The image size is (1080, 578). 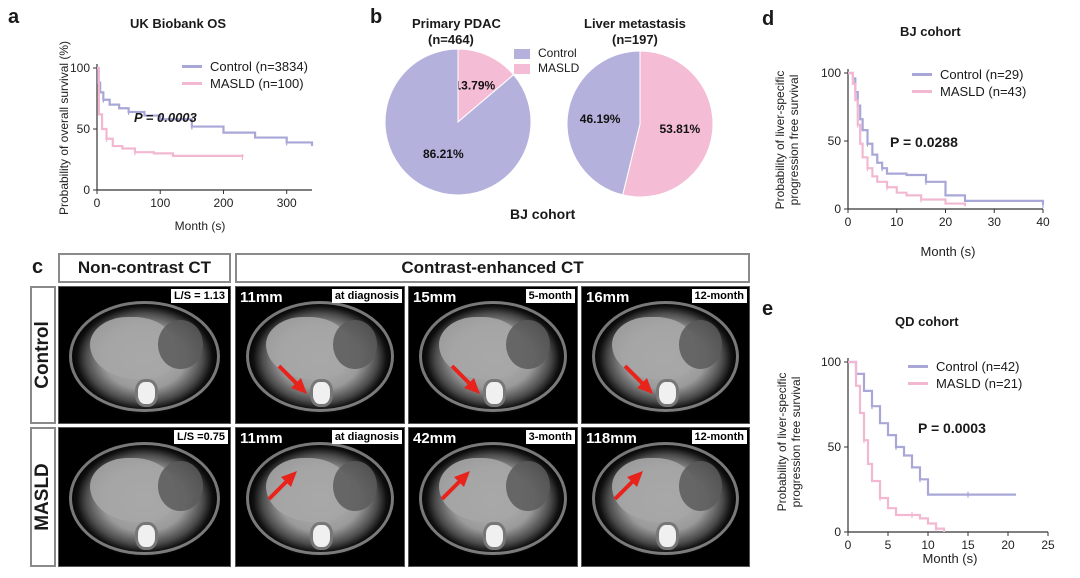 I want to click on row-label-control-text: Control, so click(x=43, y=355).